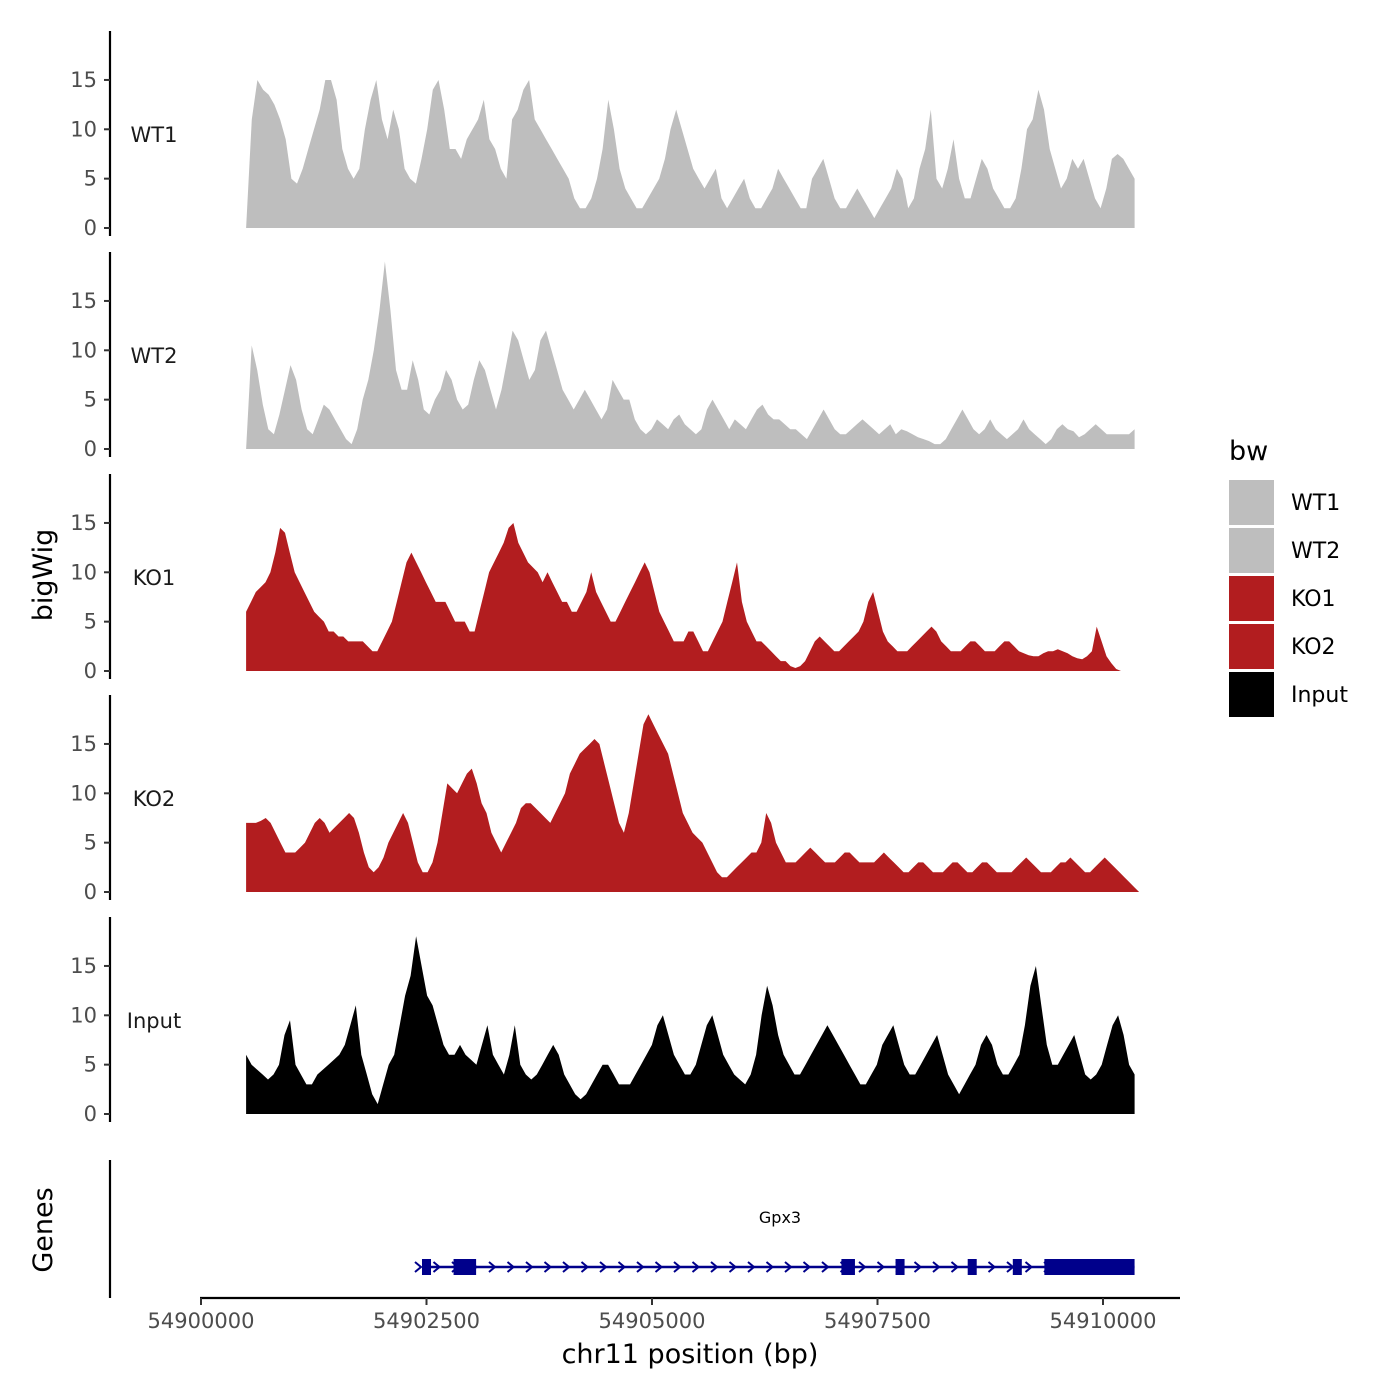  What do you see at coordinates (693, 803) in the screenshot?
I see `area-ko2` at bounding box center [693, 803].